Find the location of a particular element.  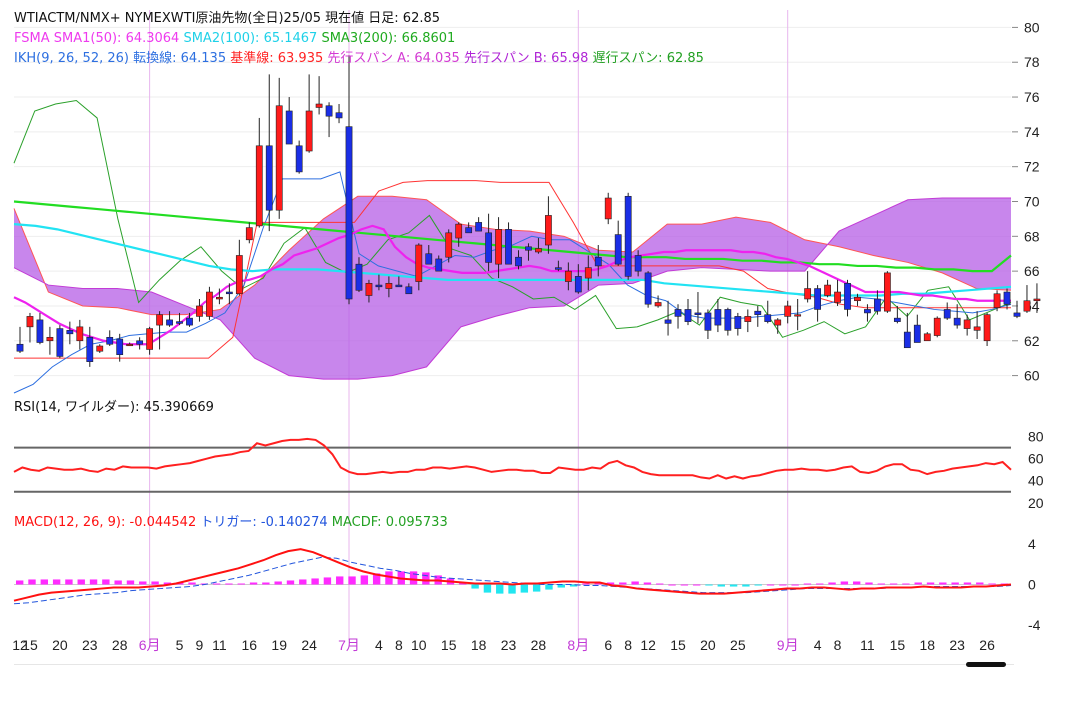

y-tick-label: 80 is located at coordinates (1032, 27).